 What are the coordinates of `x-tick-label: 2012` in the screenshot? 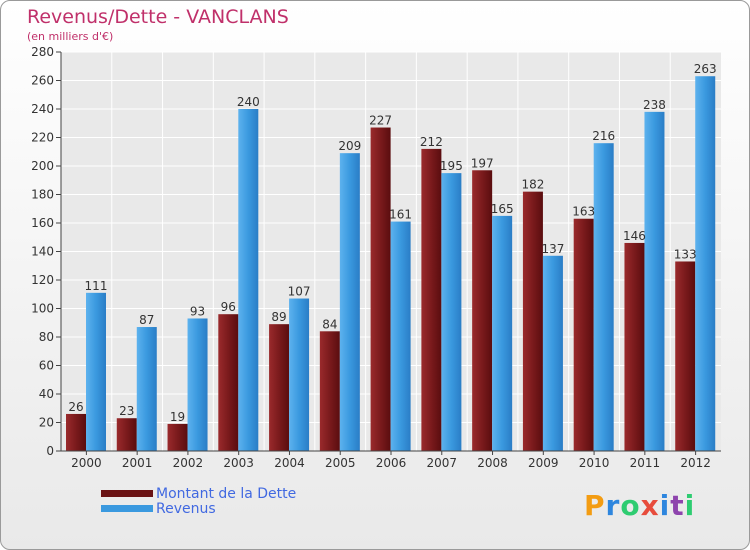 It's located at (695, 463).